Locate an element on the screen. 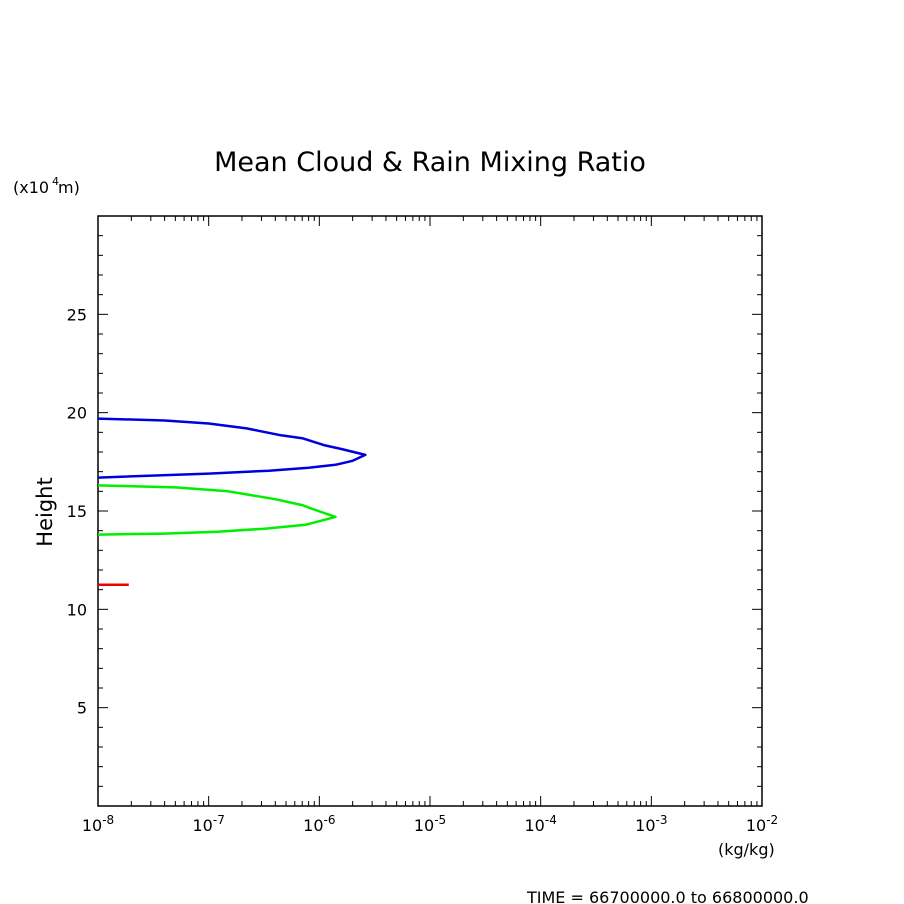 The height and width of the screenshot is (904, 904). chart-title: Mean Cloud & Rain Mixing Ratio is located at coordinates (430, 162).